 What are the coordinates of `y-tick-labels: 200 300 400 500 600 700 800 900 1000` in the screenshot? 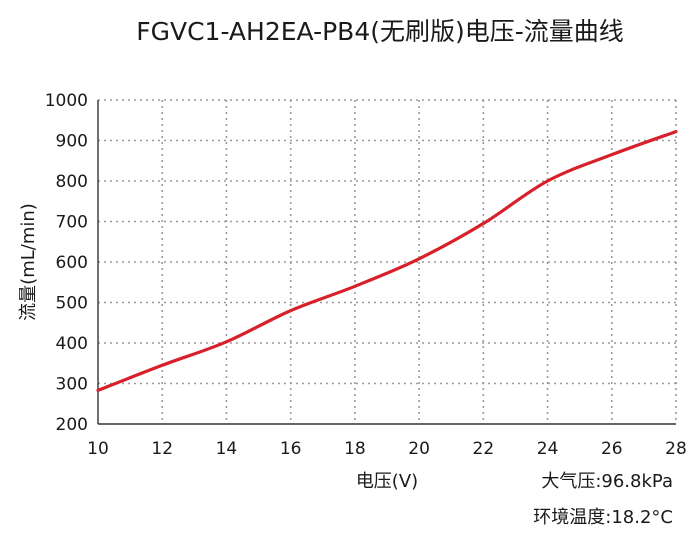 It's located at (66, 263).